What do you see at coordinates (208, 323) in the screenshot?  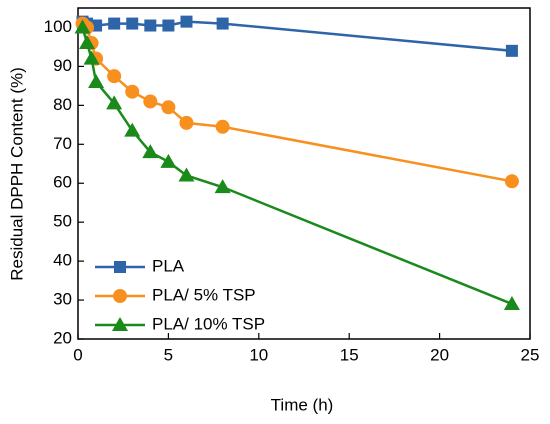 I see `legend-label: PLA/ 10% TSP` at bounding box center [208, 323].